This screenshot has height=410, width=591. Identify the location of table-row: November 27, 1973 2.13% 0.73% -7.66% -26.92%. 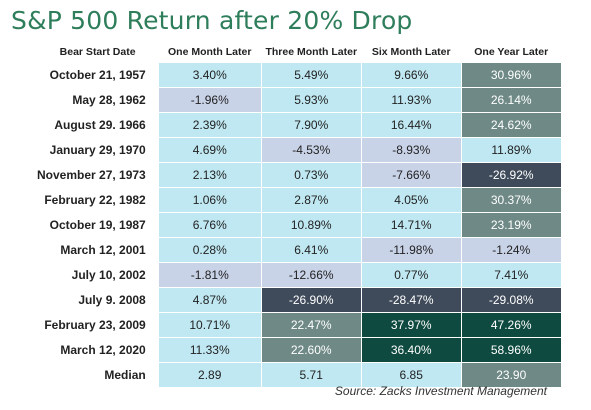
(299, 175).